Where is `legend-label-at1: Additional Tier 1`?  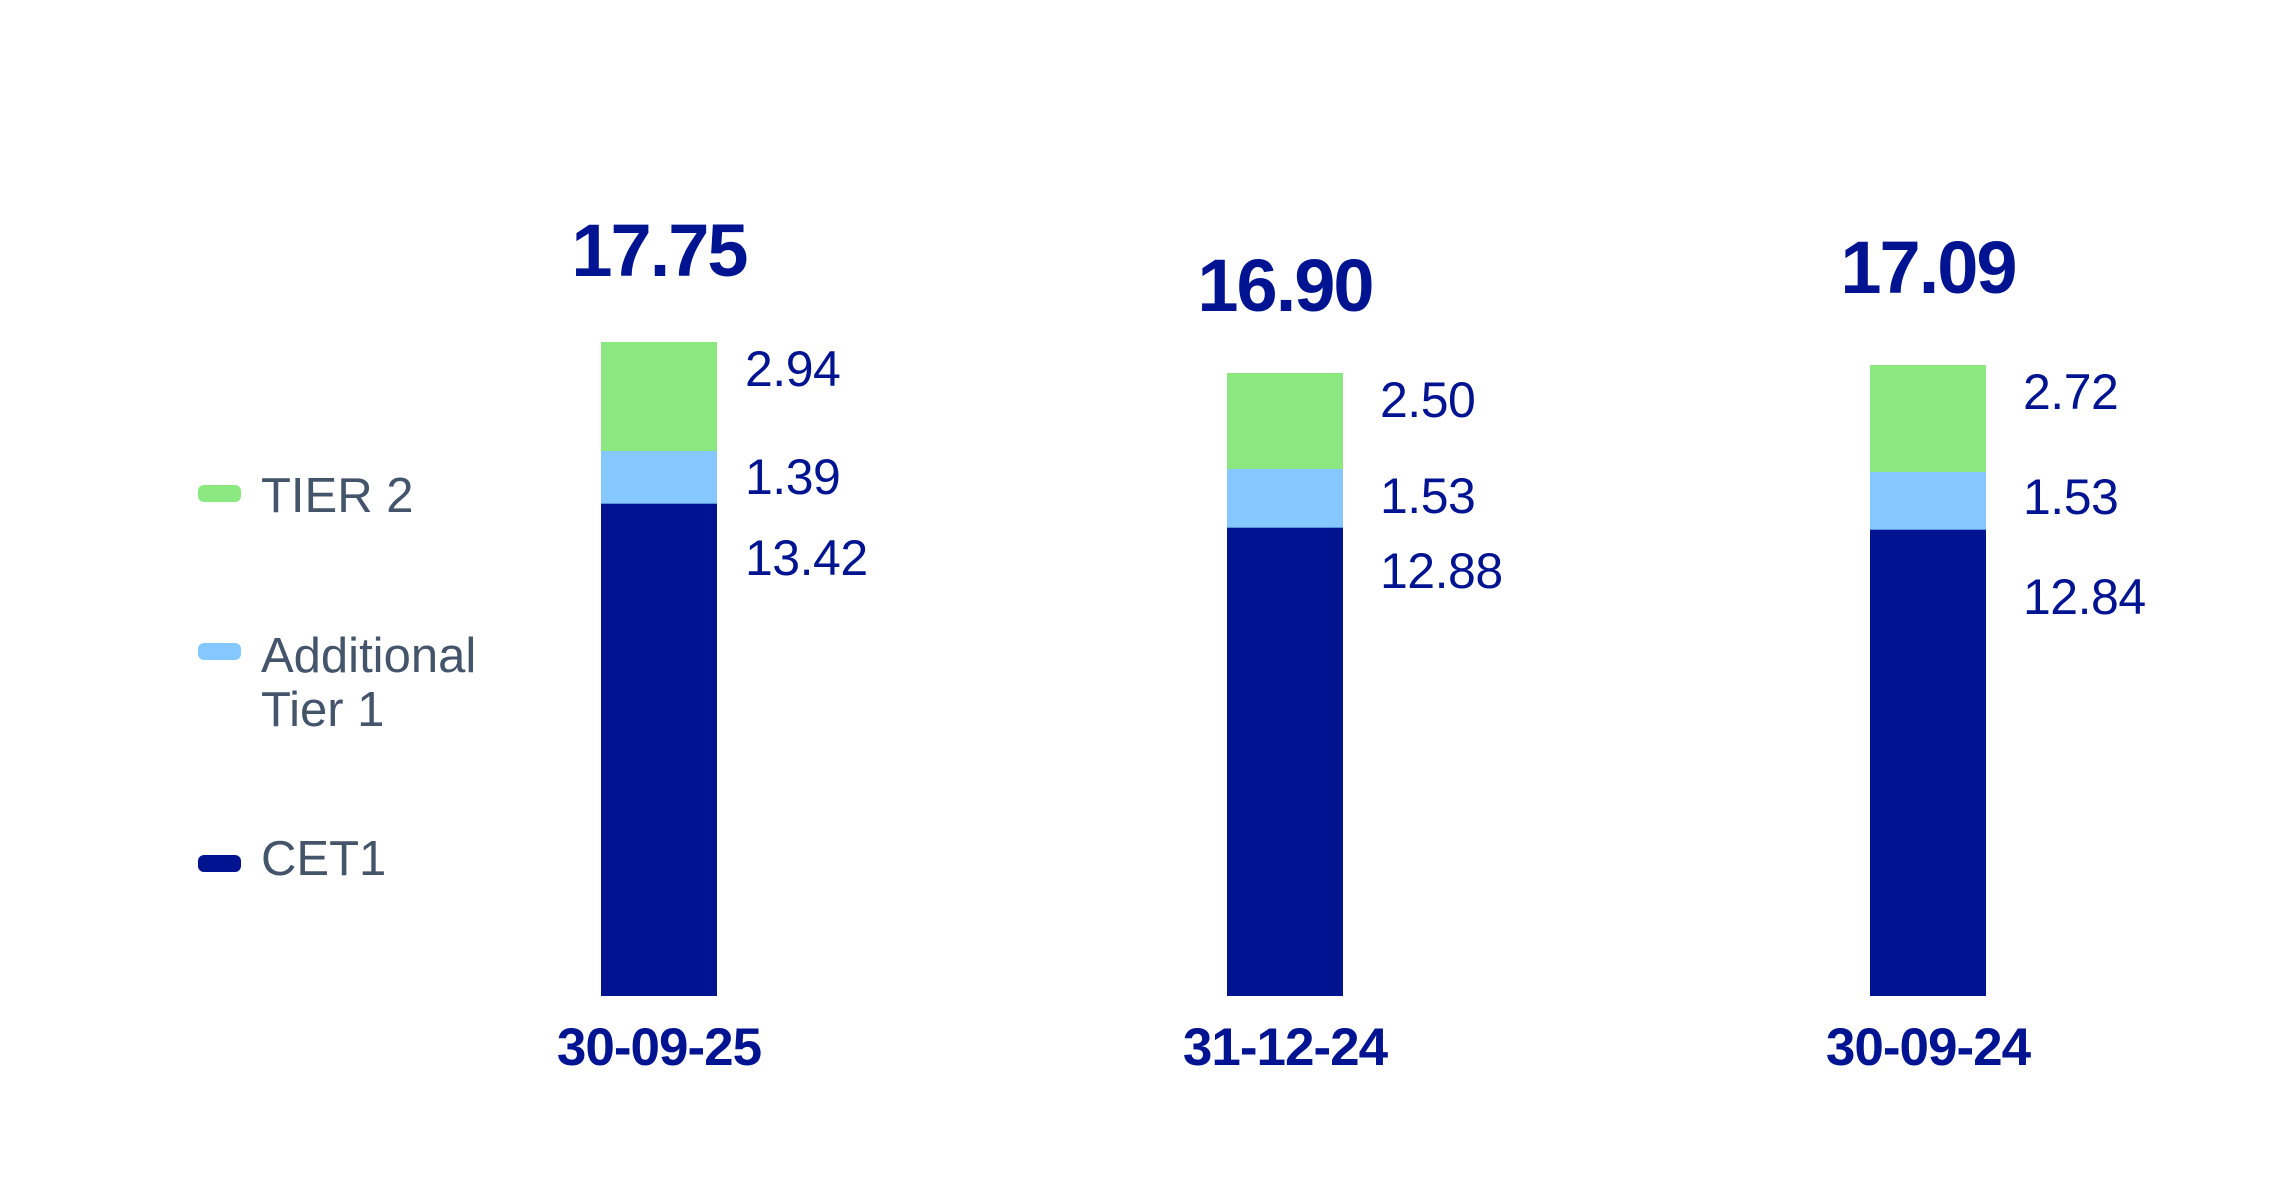
legend-label-at1: Additional Tier 1 is located at coordinates (368, 683).